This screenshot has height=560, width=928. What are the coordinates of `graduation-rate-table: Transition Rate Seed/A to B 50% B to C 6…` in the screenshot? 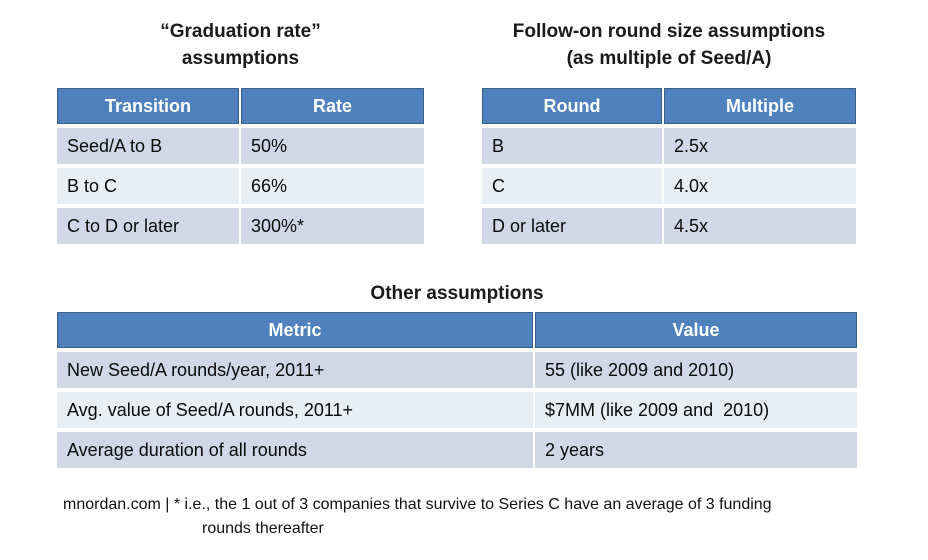 It's located at (240, 166).